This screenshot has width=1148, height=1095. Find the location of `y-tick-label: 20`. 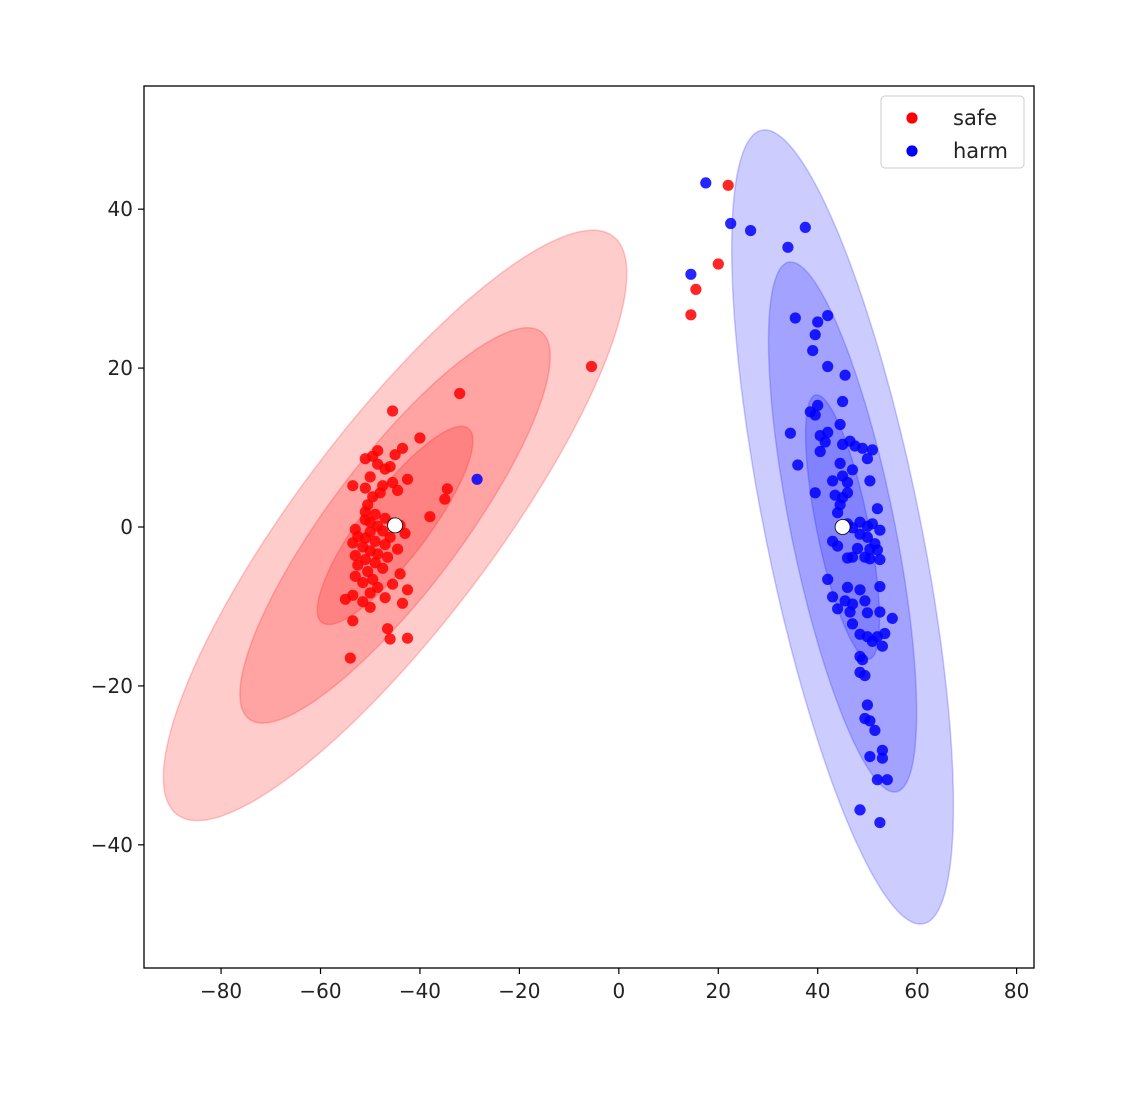

y-tick-label: 20 is located at coordinates (120, 368).